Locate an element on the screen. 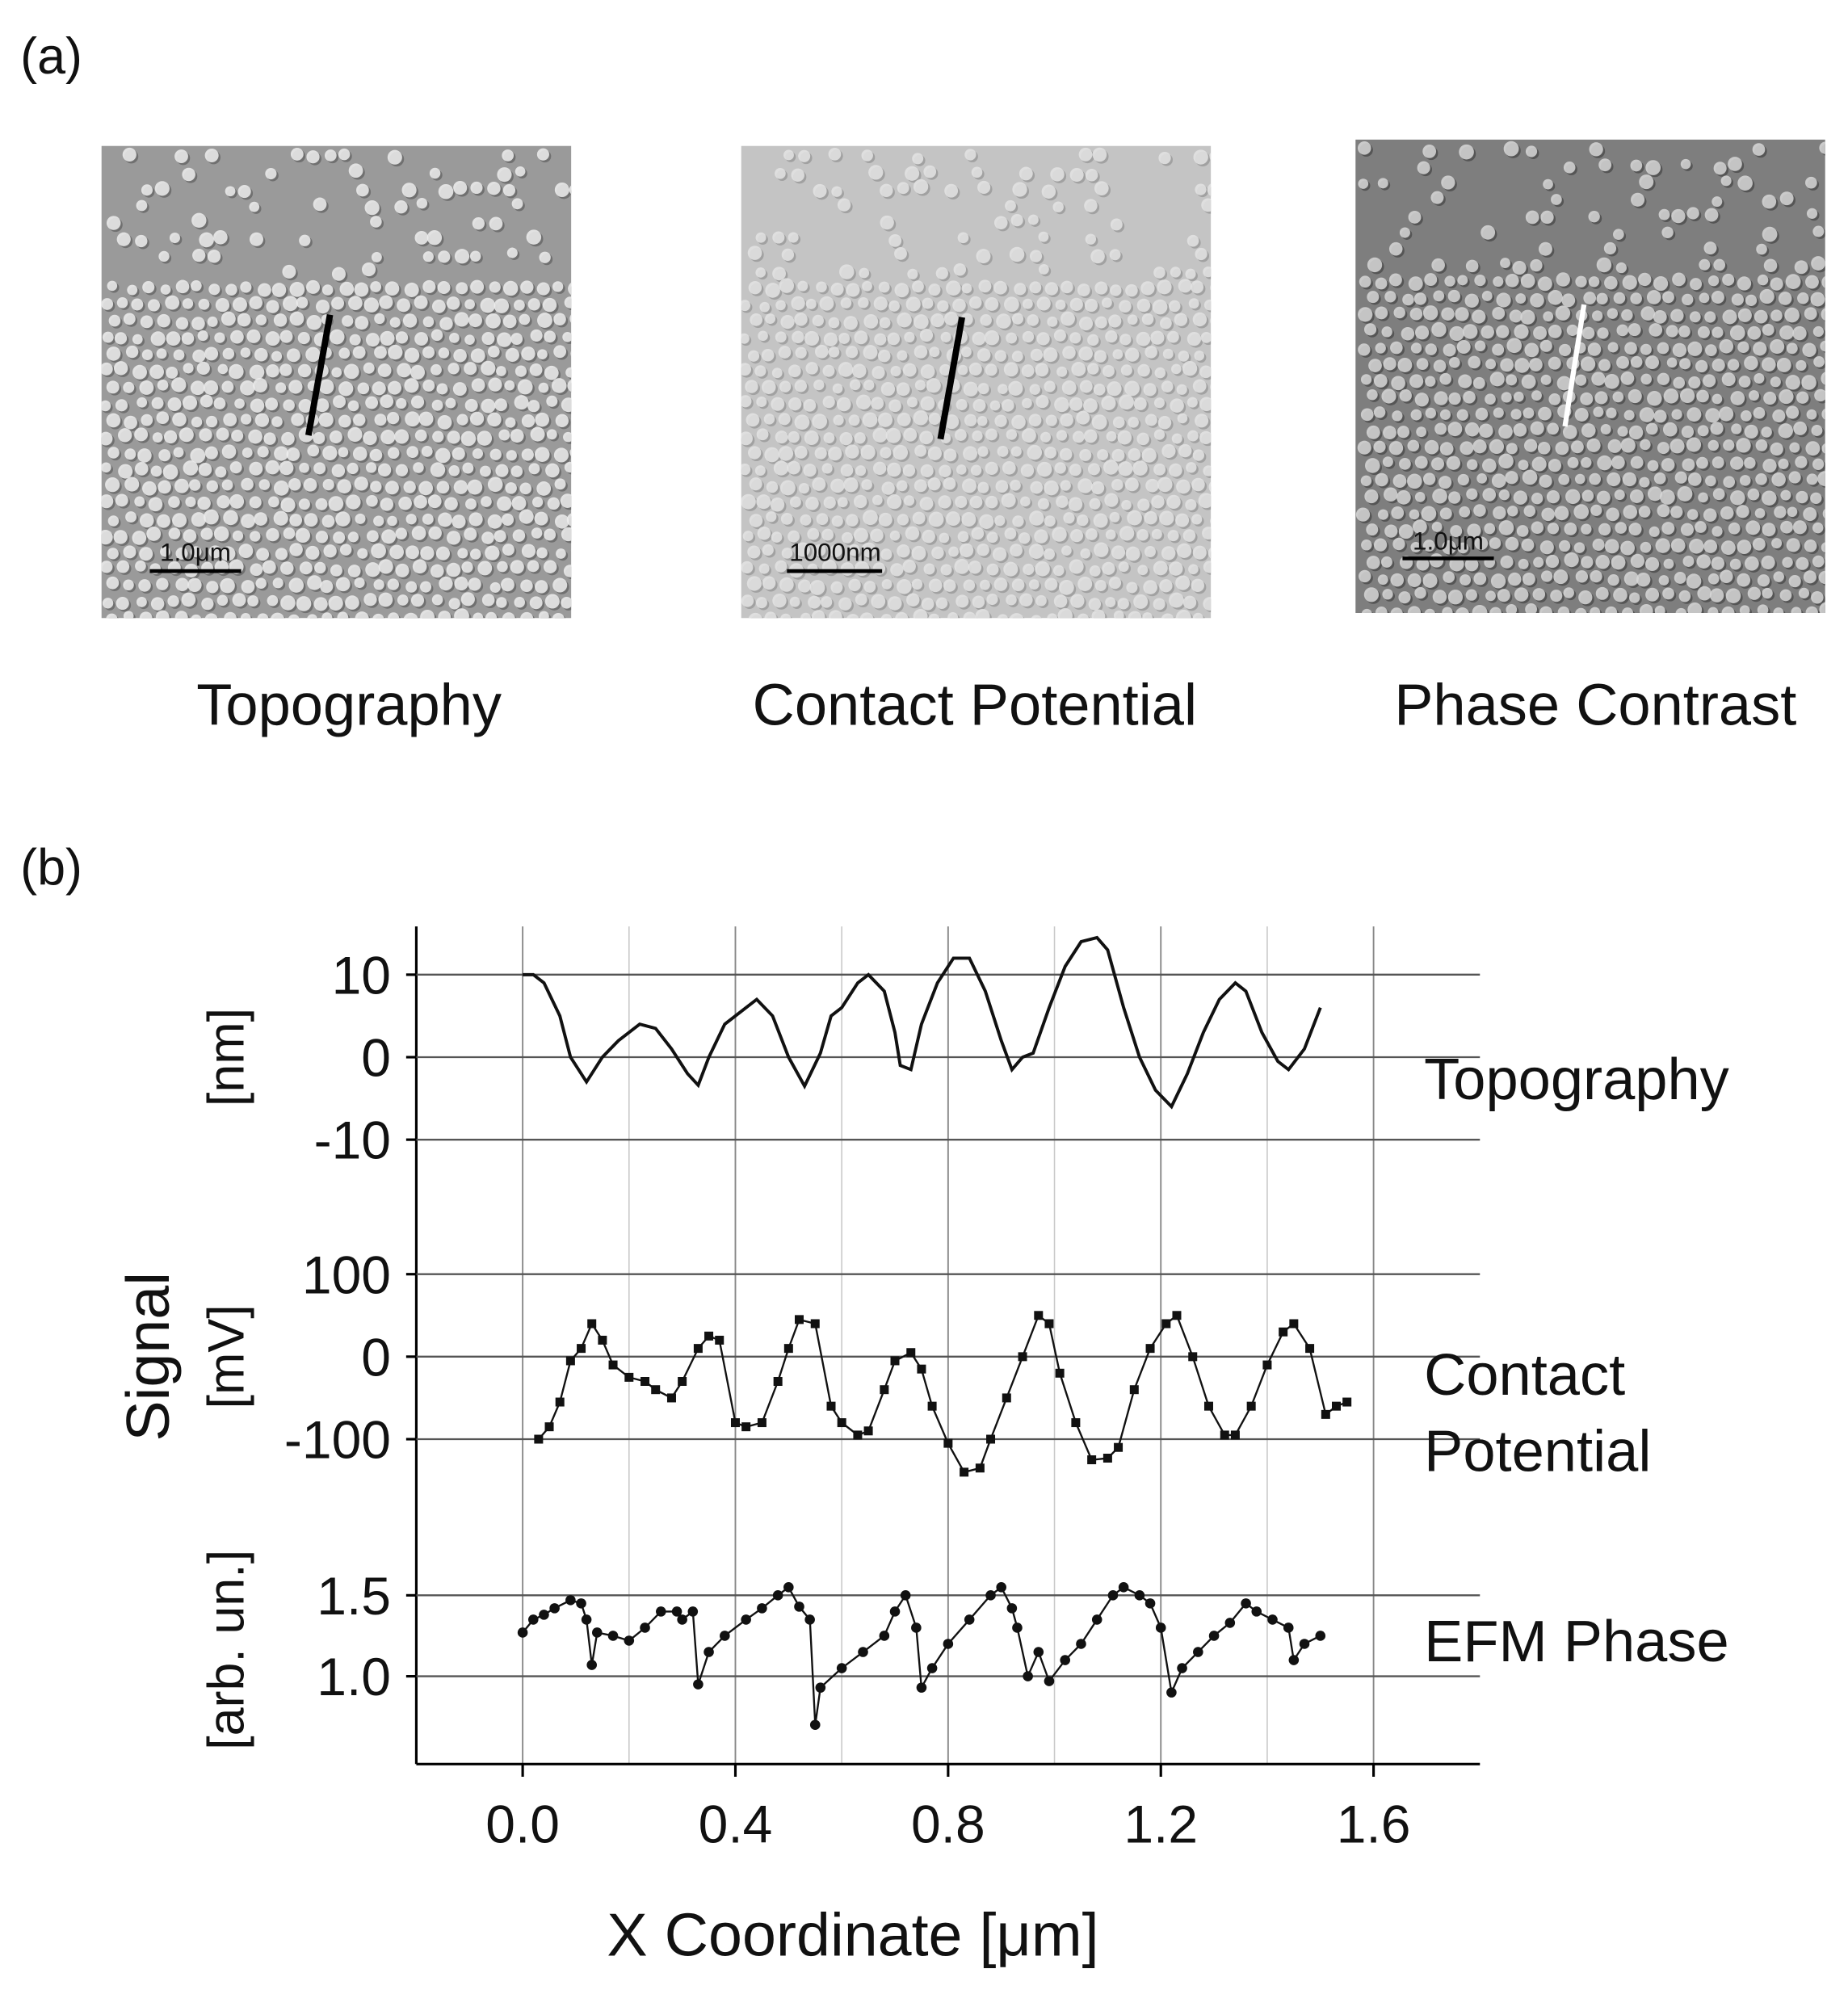 The image size is (1848, 1994). y-tick-label: 10 is located at coordinates (362, 975).